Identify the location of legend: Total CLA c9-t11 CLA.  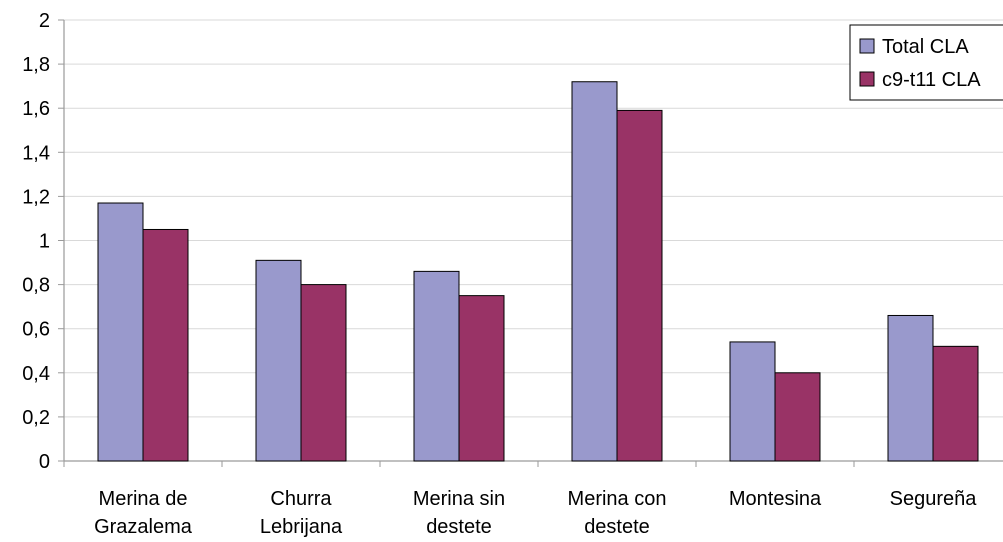
(926, 62).